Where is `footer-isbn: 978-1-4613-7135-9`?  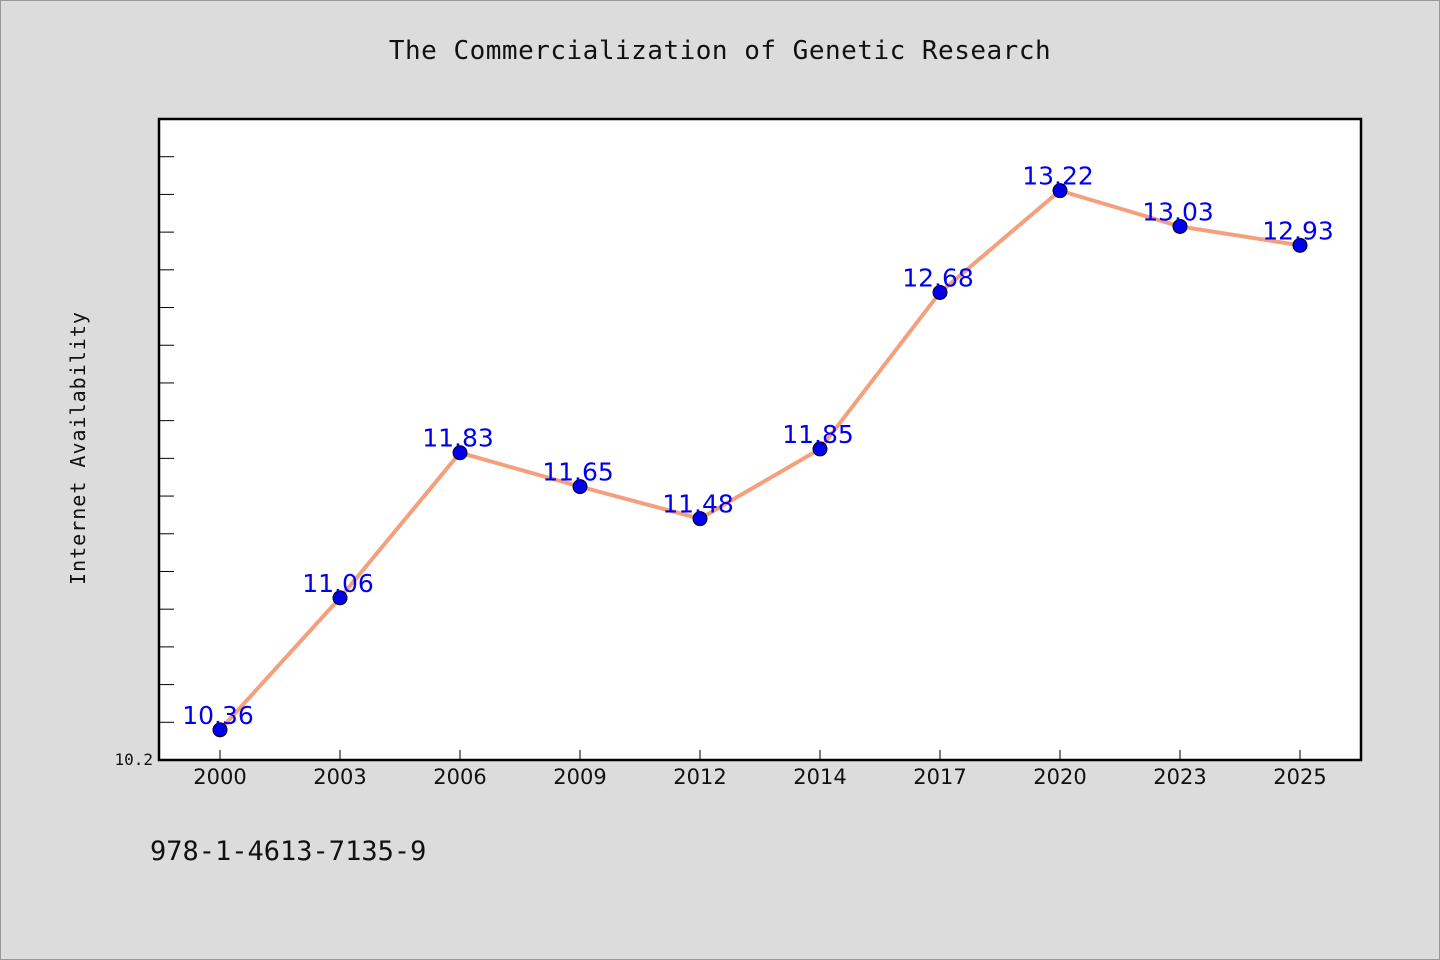 footer-isbn: 978-1-4613-7135-9 is located at coordinates (288, 851).